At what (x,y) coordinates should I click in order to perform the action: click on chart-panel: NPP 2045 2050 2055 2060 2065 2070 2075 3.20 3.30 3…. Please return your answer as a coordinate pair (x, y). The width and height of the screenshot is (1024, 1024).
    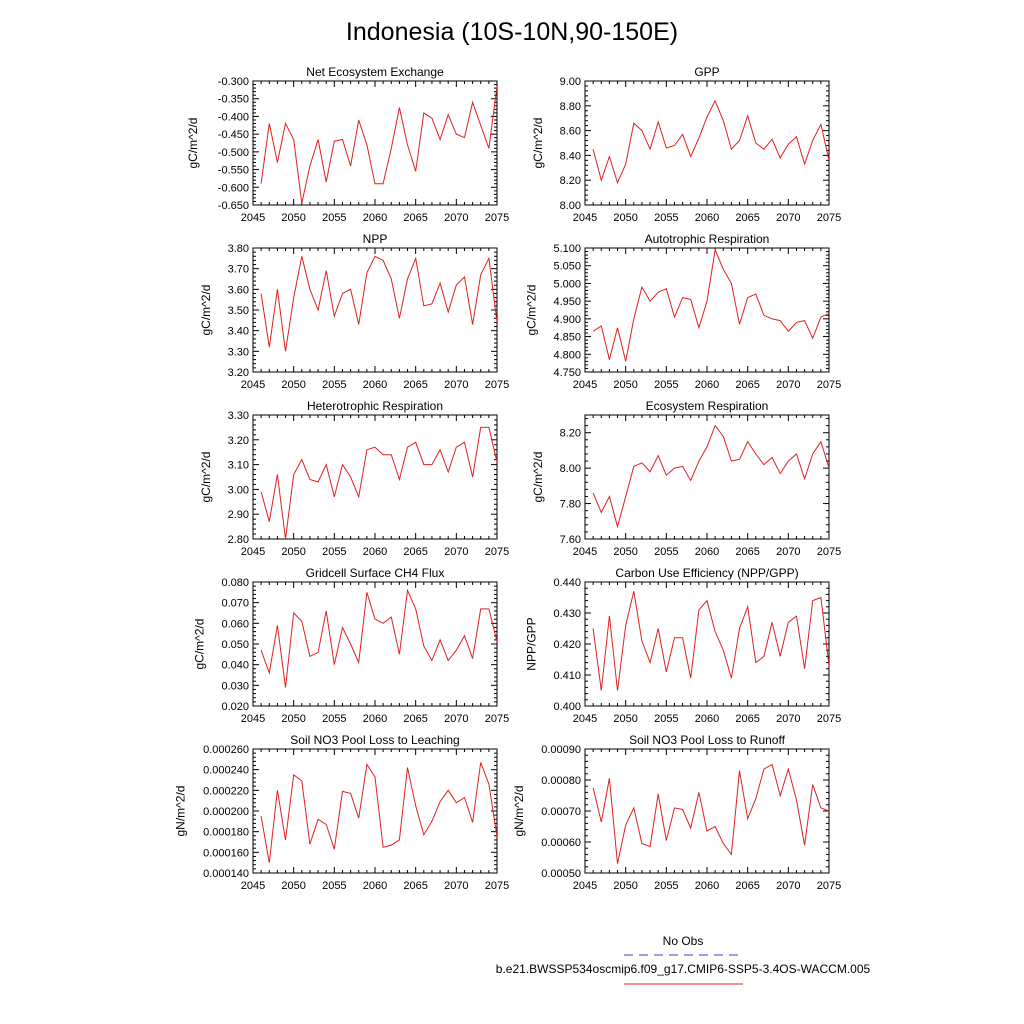
    Looking at the image, I should click on (354, 311).